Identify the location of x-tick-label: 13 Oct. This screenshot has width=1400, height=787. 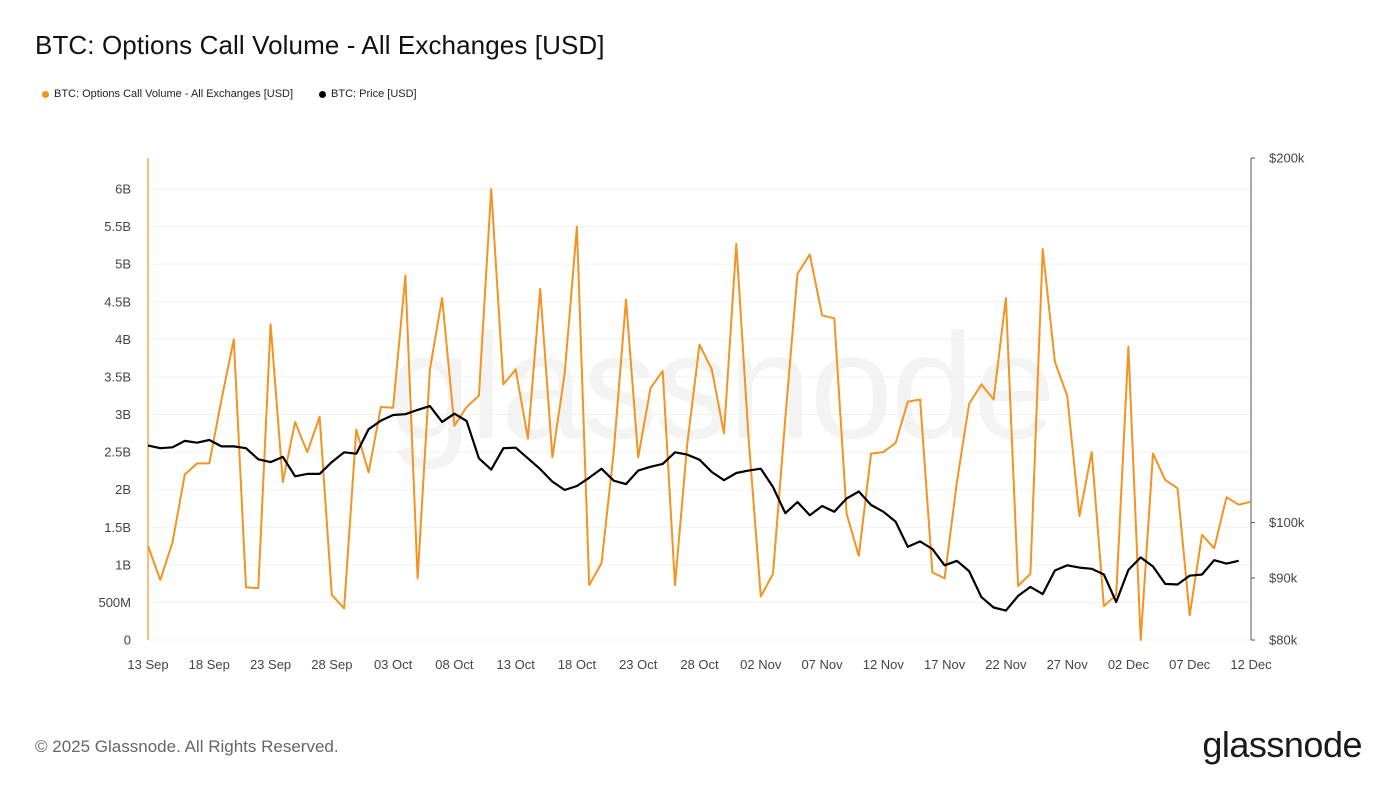
(516, 664).